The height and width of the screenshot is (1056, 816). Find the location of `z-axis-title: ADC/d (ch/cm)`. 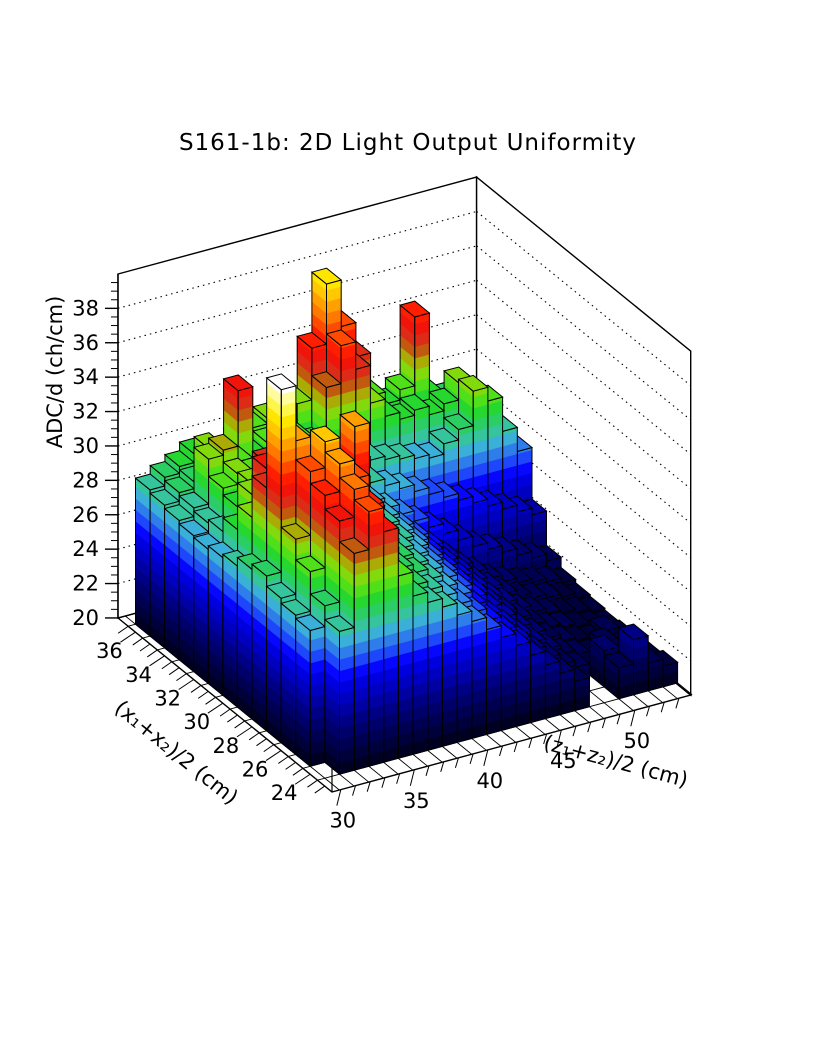

z-axis-title: ADC/d (ch/cm) is located at coordinates (55, 372).